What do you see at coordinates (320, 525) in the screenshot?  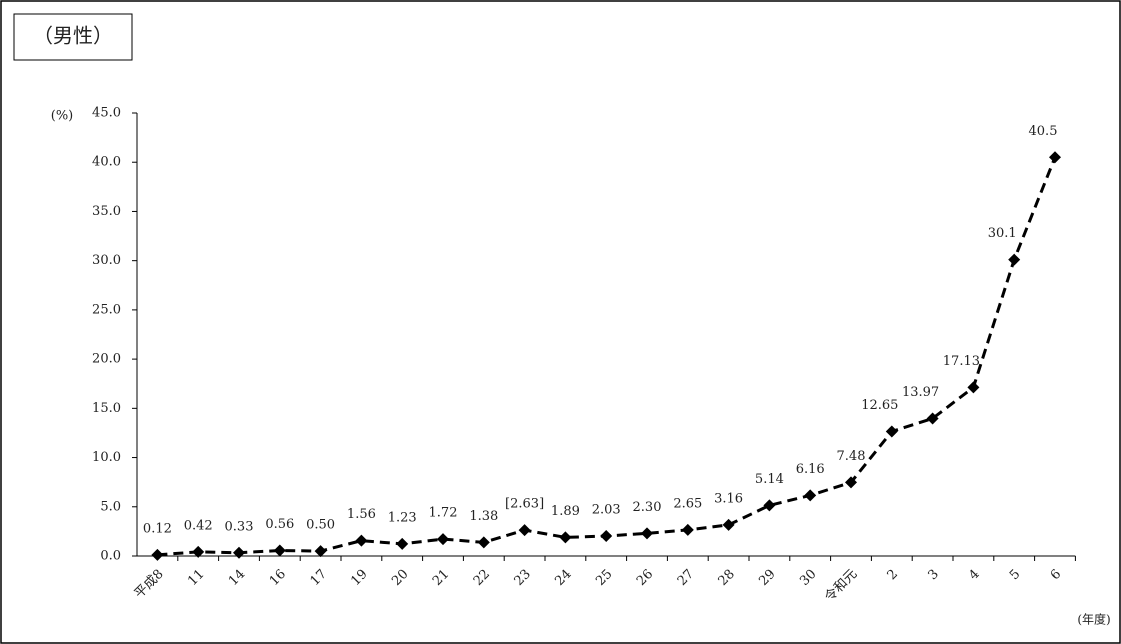 I see `value-label: 0.50` at bounding box center [320, 525].